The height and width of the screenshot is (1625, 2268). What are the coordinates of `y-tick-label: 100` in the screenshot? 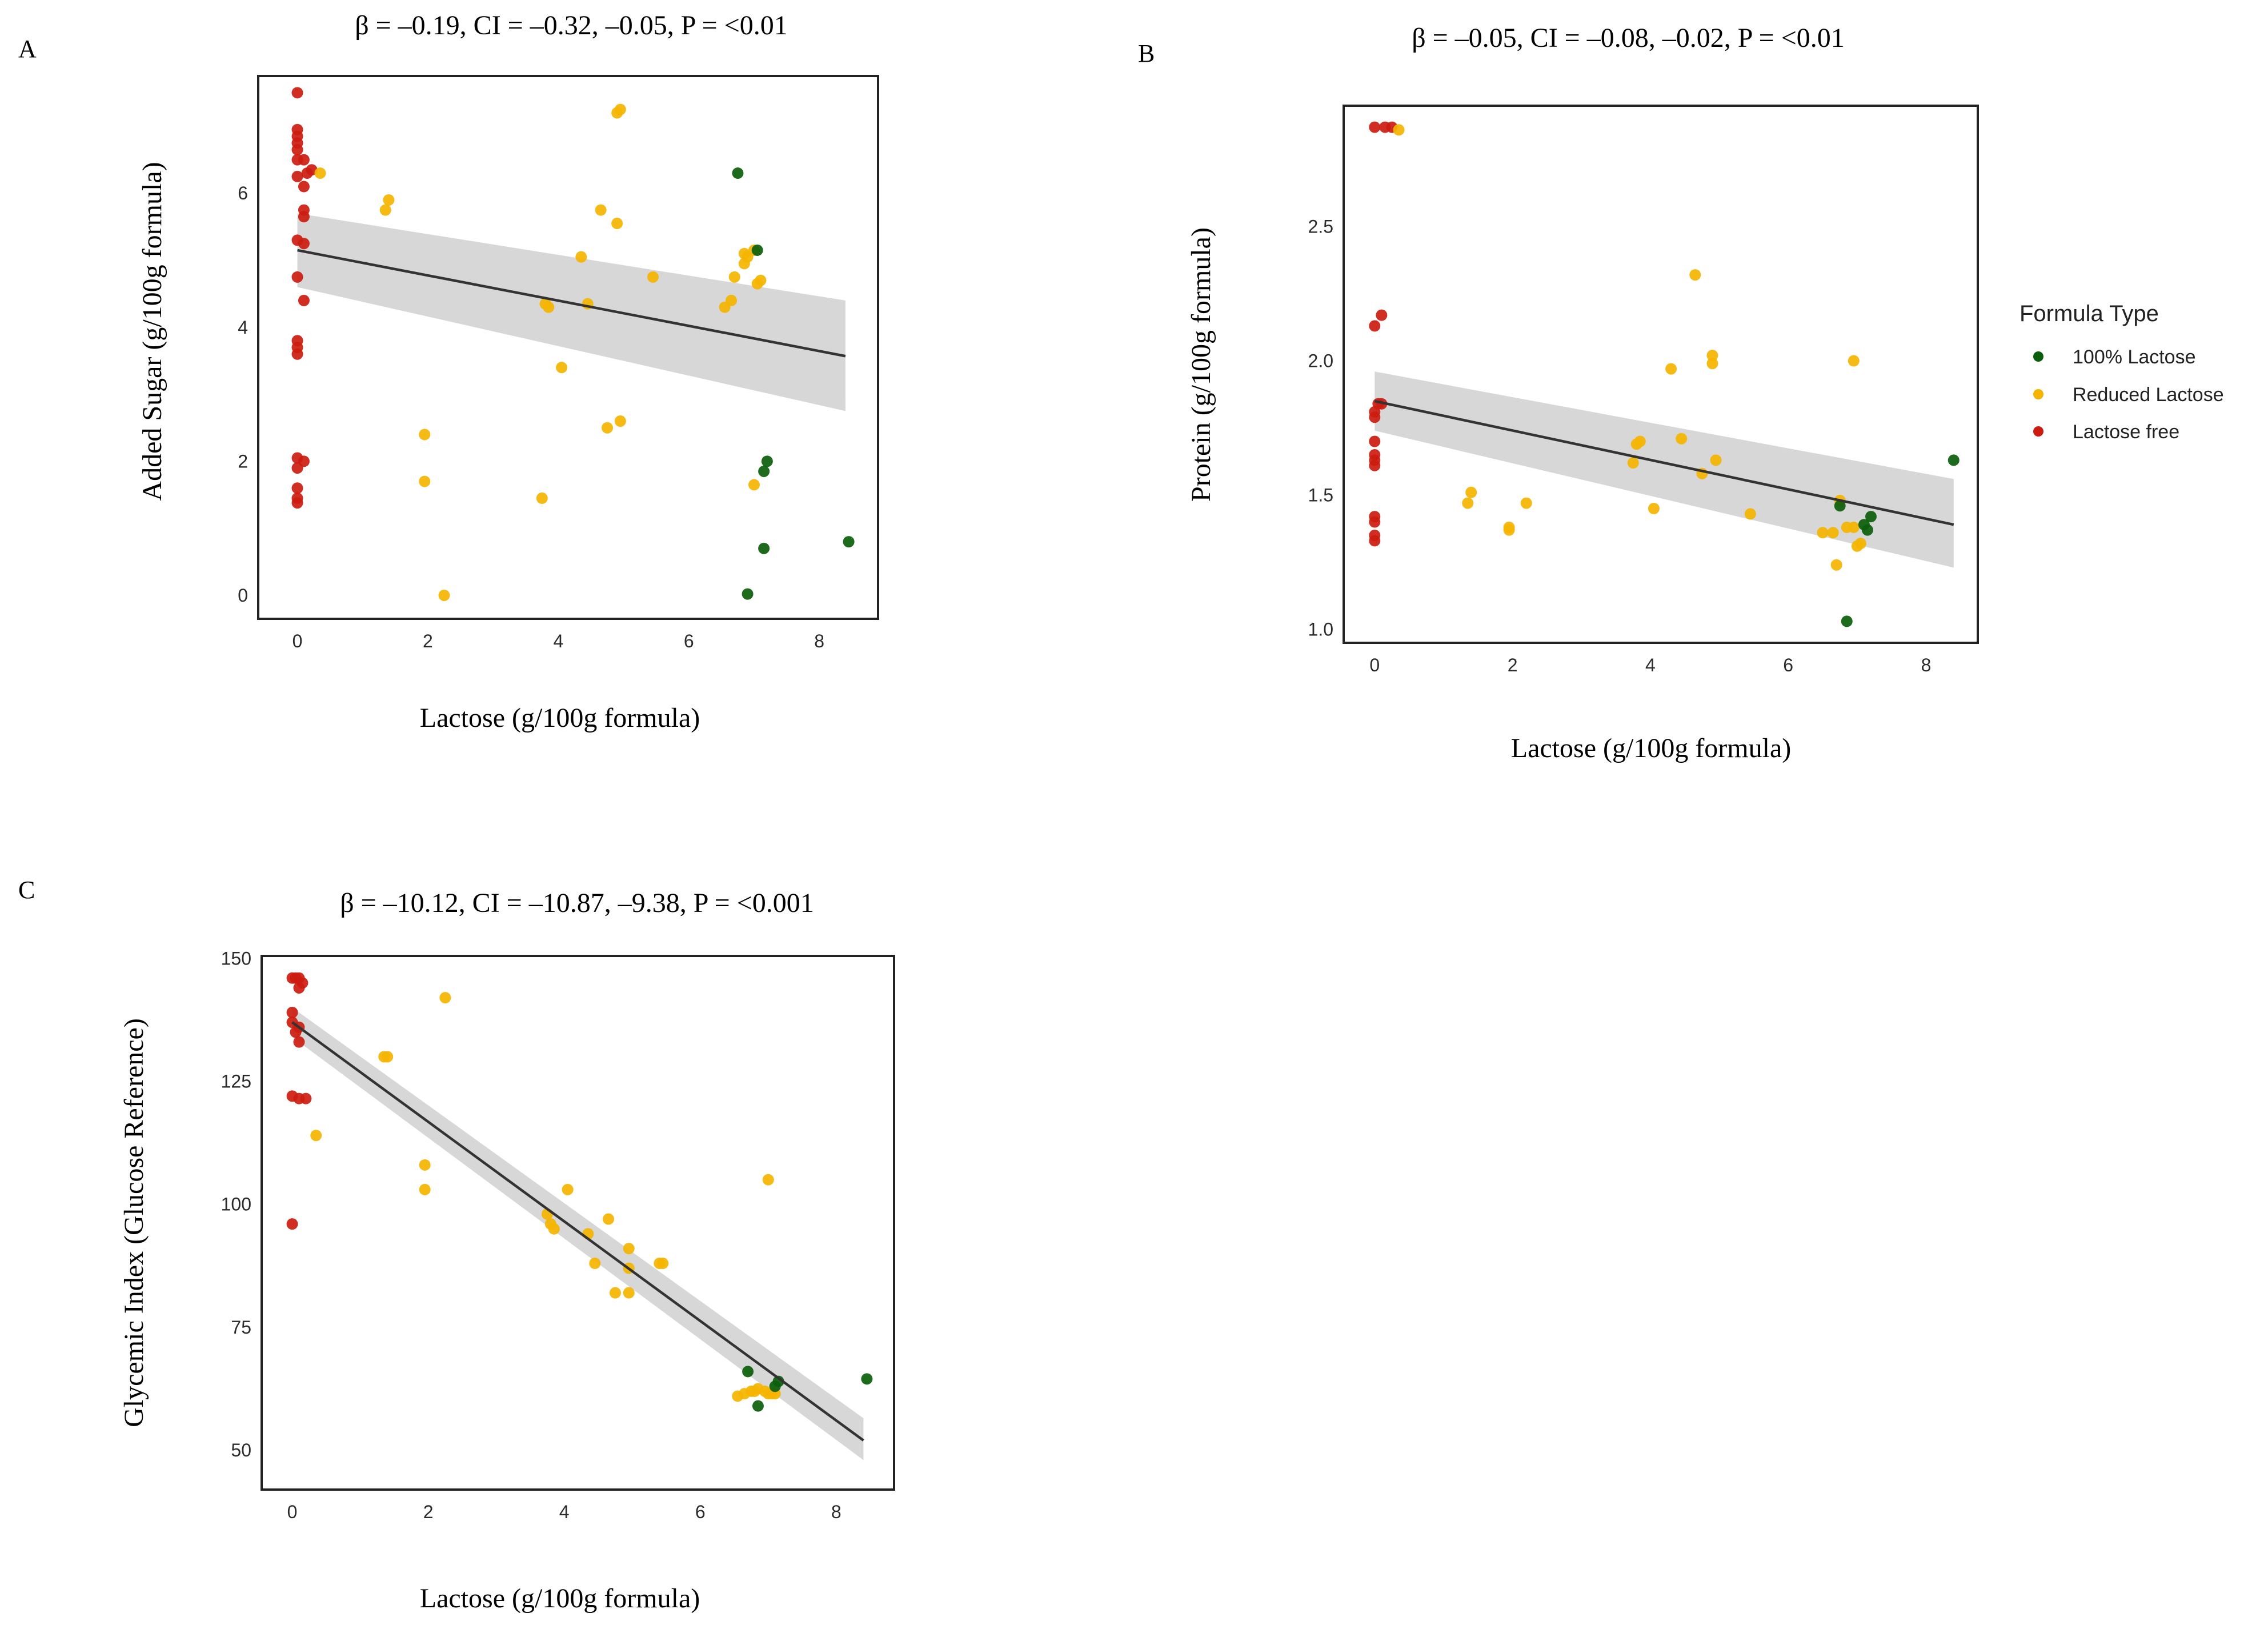 It's located at (236, 1204).